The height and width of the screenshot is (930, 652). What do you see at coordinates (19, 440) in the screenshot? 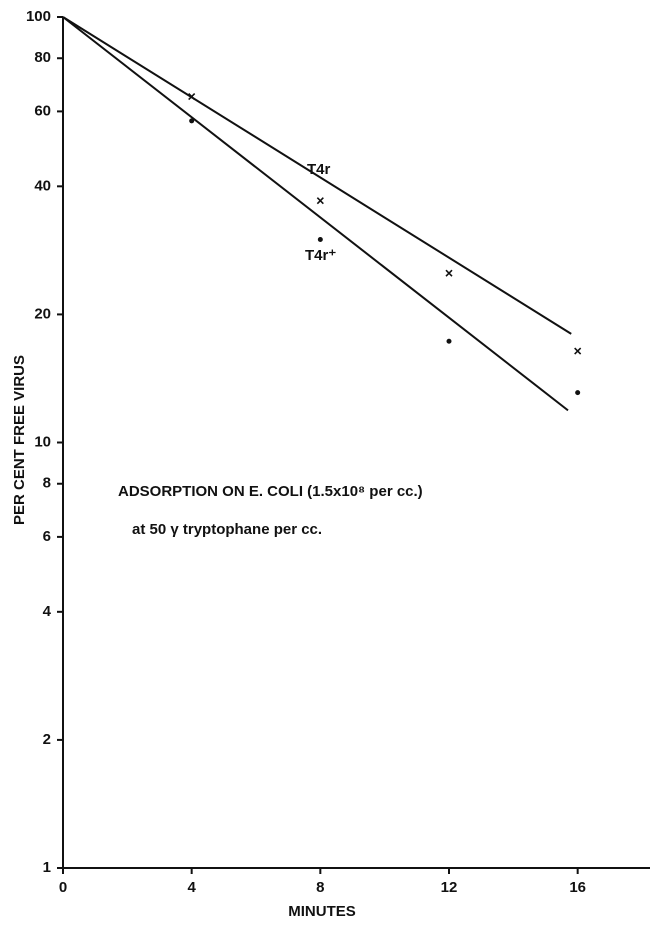
I see `y-axis-label: PER CENT FREE VIRUS` at bounding box center [19, 440].